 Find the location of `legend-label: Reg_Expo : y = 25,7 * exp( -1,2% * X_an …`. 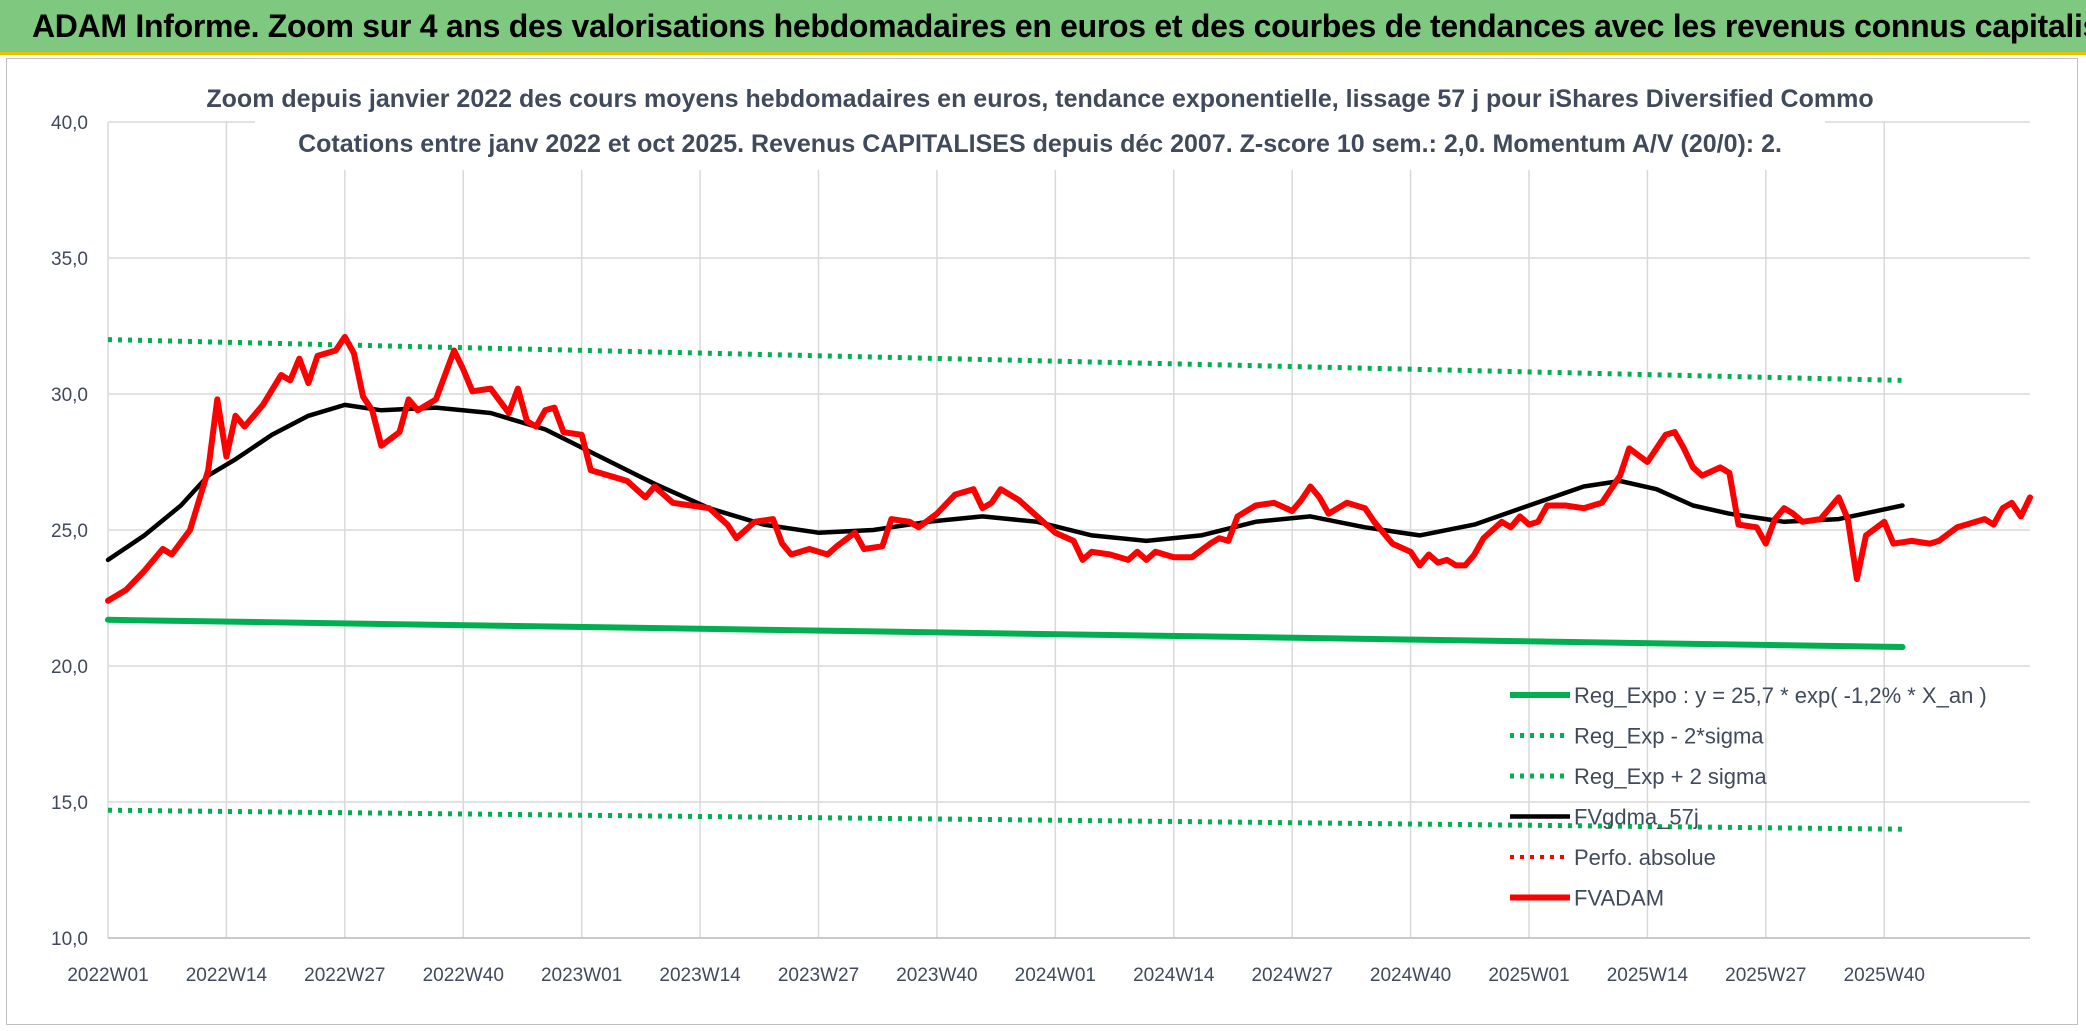

legend-label: Reg_Expo : y = 25,7 * exp( -1,2% * X_an … is located at coordinates (1780, 695).